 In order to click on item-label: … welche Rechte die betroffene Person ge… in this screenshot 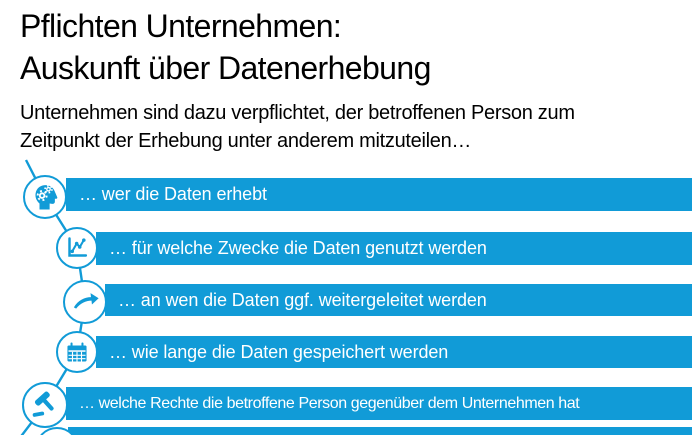, I will do `click(329, 403)`.